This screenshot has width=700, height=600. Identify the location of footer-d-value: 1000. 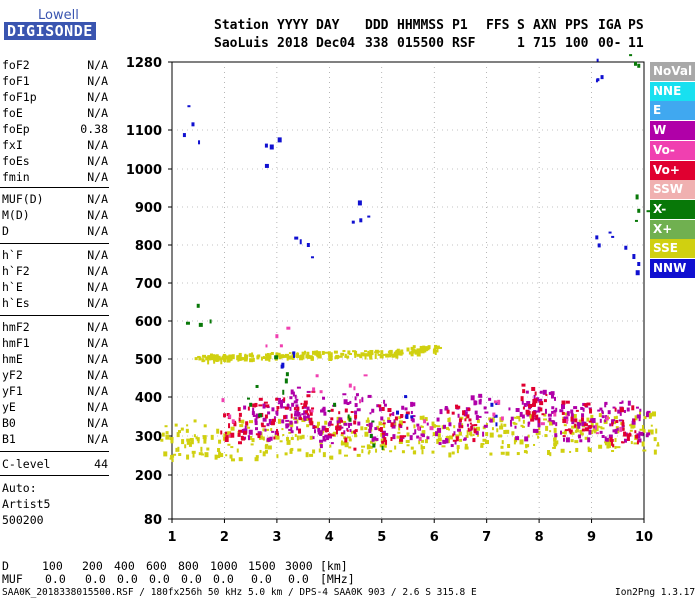
(224, 566).